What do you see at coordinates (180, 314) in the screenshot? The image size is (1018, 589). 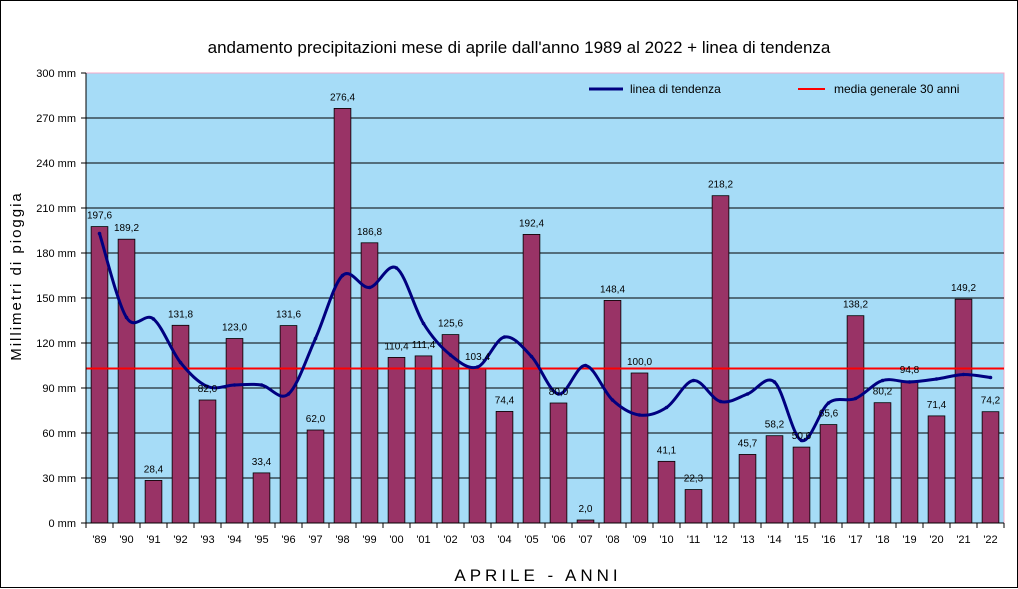 I see `data-label: 131,8` at bounding box center [180, 314].